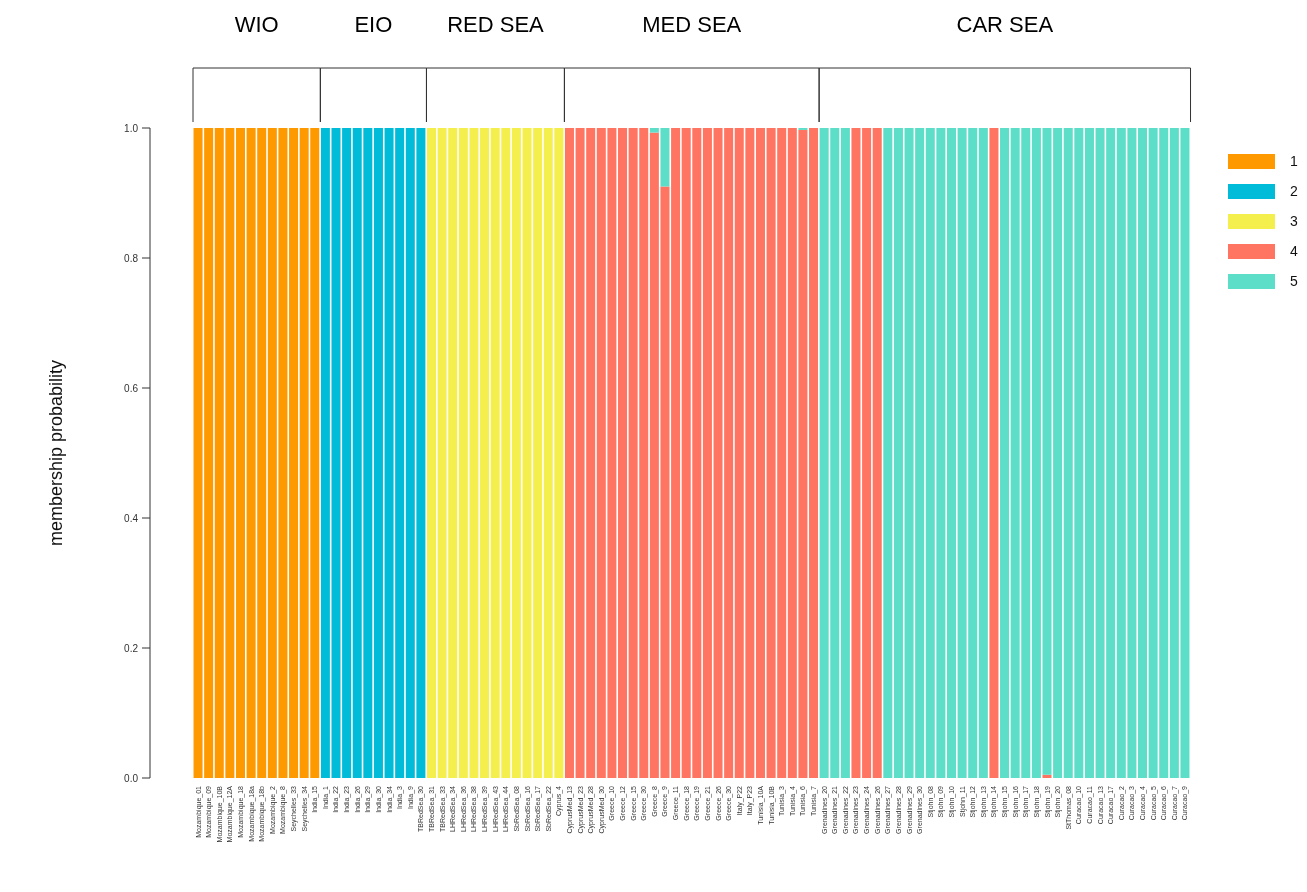  Describe the element at coordinates (1294, 161) in the screenshot. I see `legend-label: 1` at that location.